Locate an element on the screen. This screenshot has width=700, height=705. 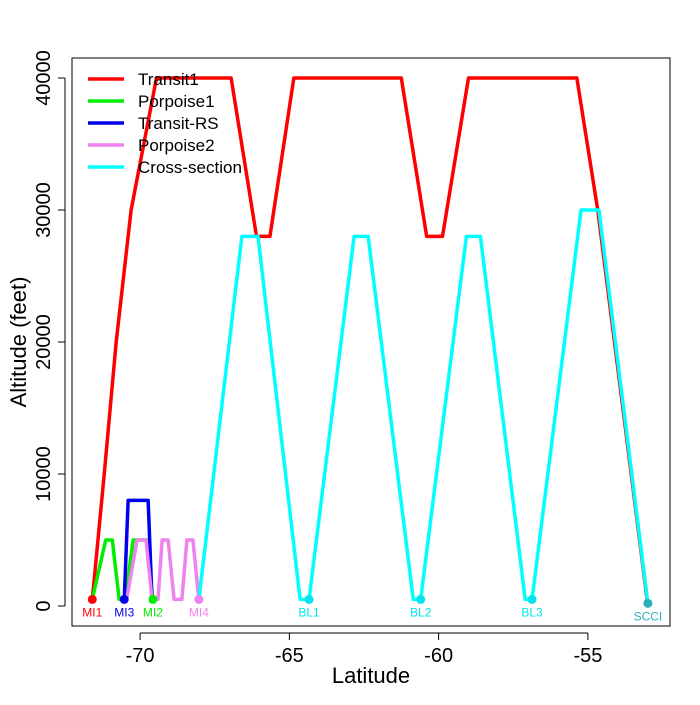
y-tick-label: 40000 is located at coordinates (44, 78).